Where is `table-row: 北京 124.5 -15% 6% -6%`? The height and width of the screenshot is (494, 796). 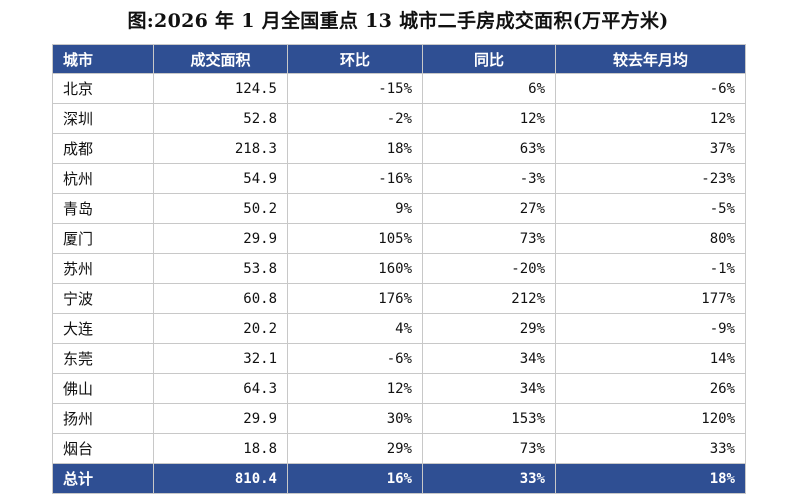
table-row: 北京 124.5 -15% 6% -6% is located at coordinates (399, 88).